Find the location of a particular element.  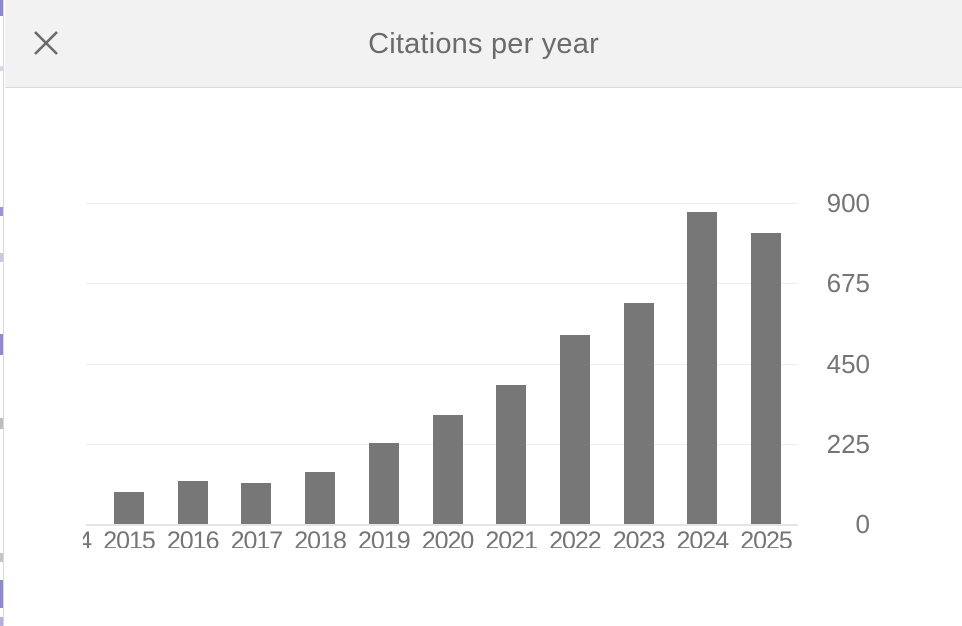

bar-2024 is located at coordinates (702, 367).